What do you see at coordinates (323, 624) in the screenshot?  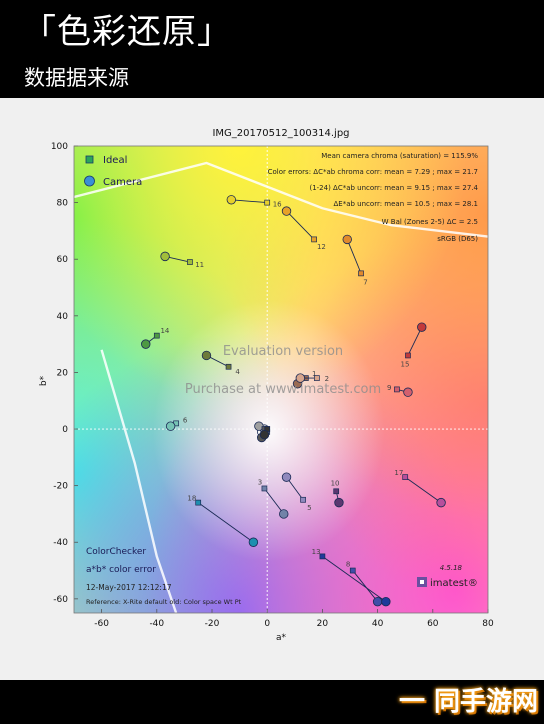 I see `x-tick-label: 20` at bounding box center [323, 624].